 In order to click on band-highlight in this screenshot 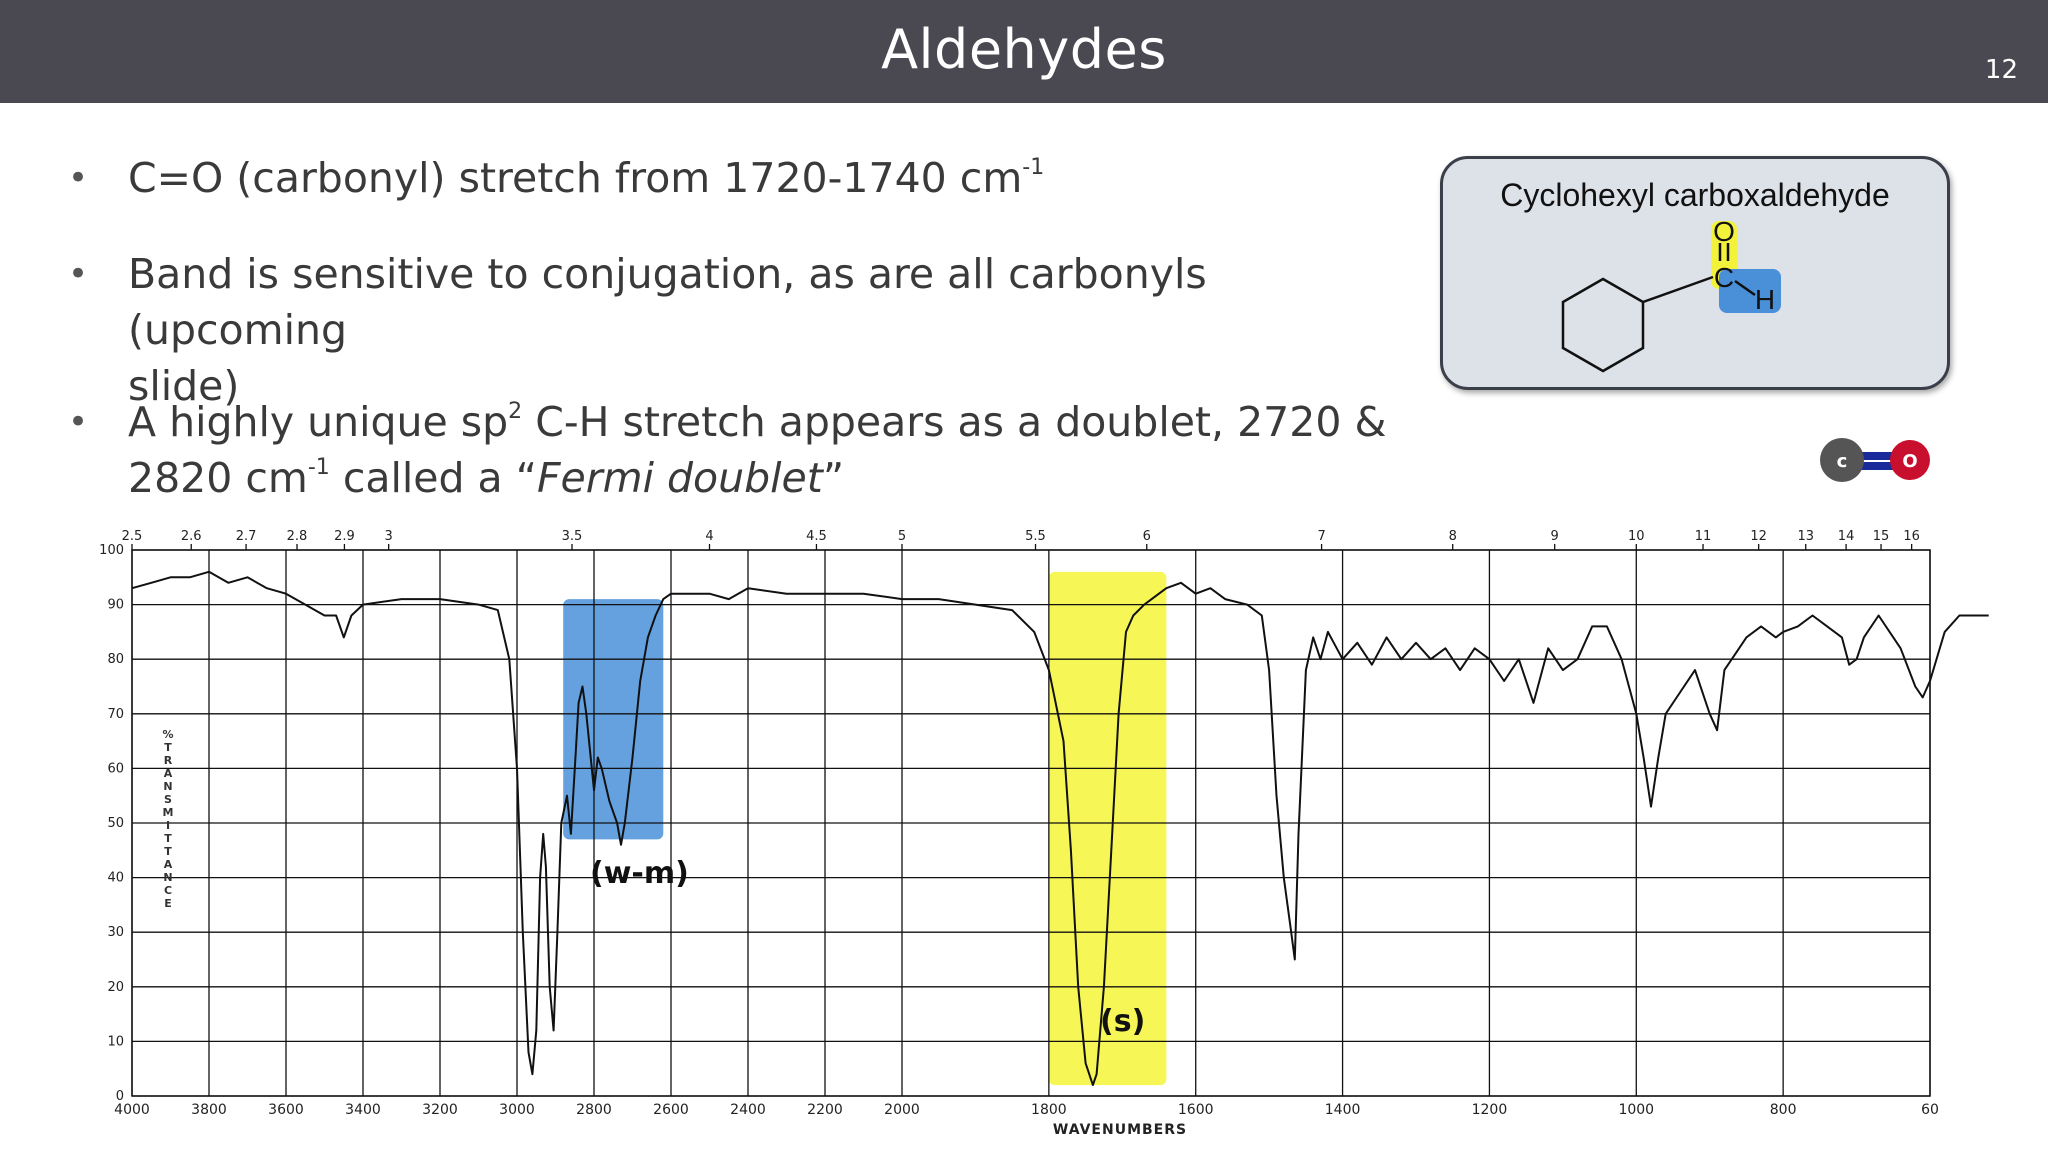, I will do `click(1107, 828)`.